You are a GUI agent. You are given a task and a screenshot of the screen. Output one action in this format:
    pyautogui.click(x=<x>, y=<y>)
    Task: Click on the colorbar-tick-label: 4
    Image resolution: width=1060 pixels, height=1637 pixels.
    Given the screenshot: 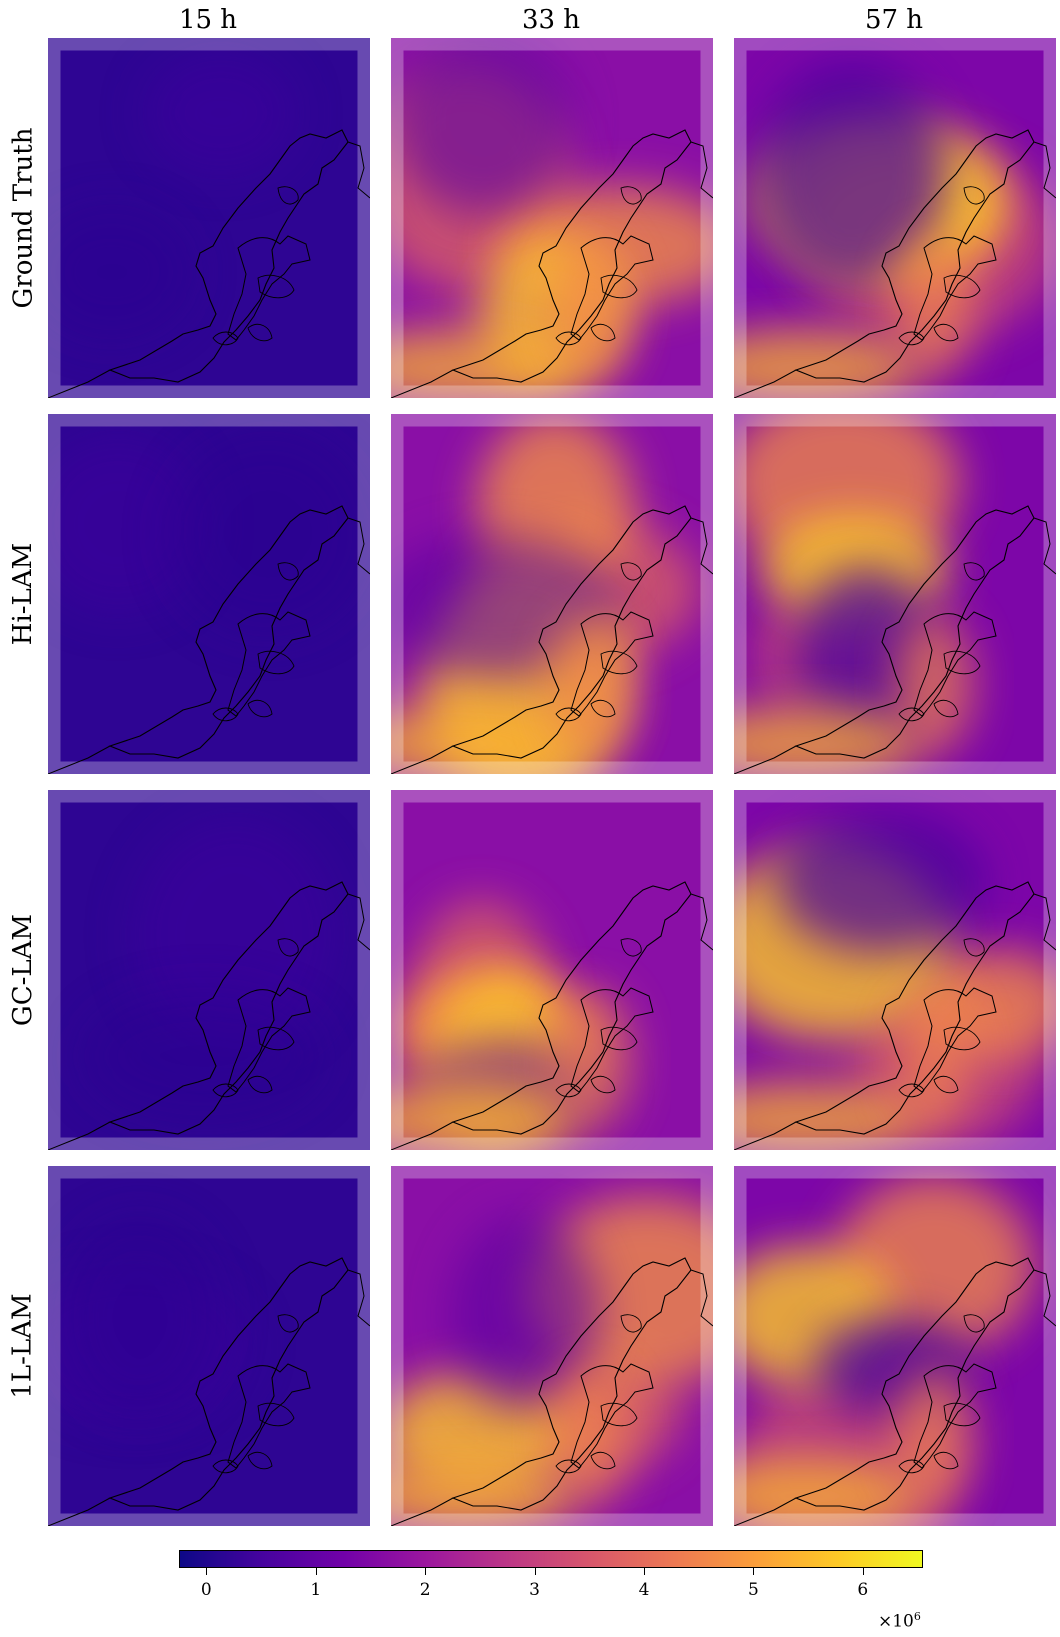 What is the action you would take?
    pyautogui.click(x=644, y=1590)
    